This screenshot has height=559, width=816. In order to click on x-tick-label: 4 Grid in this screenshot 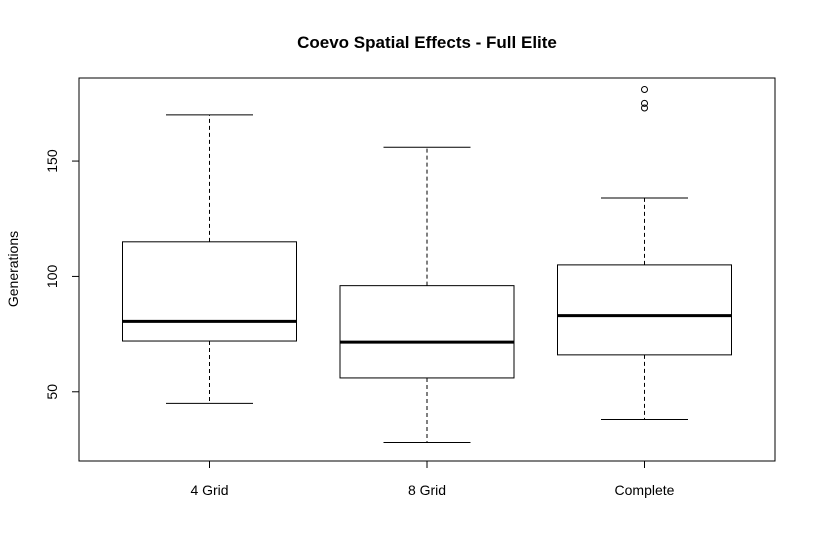, I will do `click(209, 490)`.